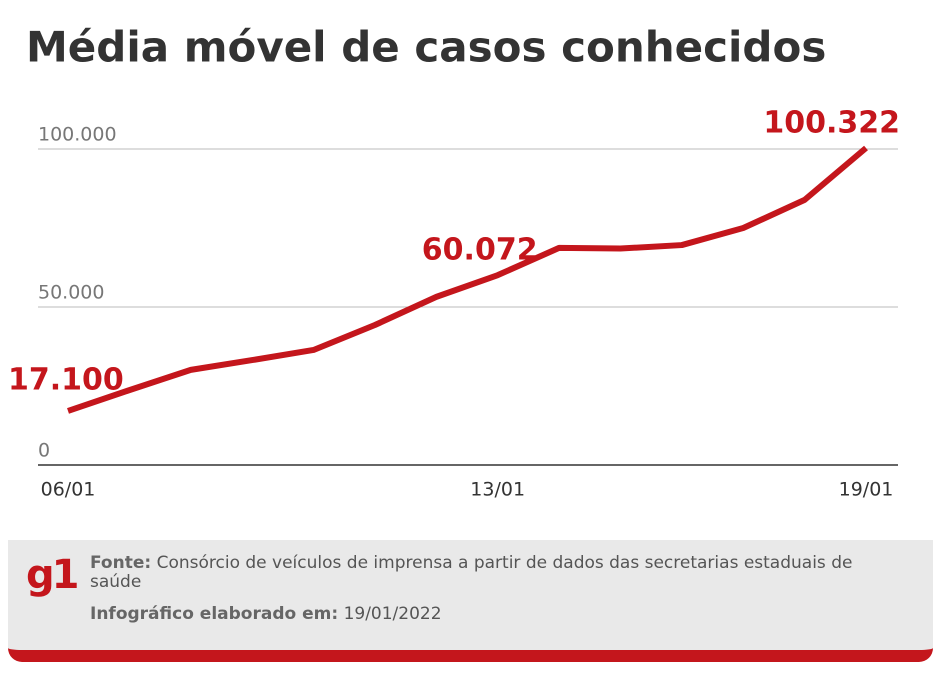 The height and width of the screenshot is (675, 935). I want to click on date-text: 19/01/2022, so click(392, 614).